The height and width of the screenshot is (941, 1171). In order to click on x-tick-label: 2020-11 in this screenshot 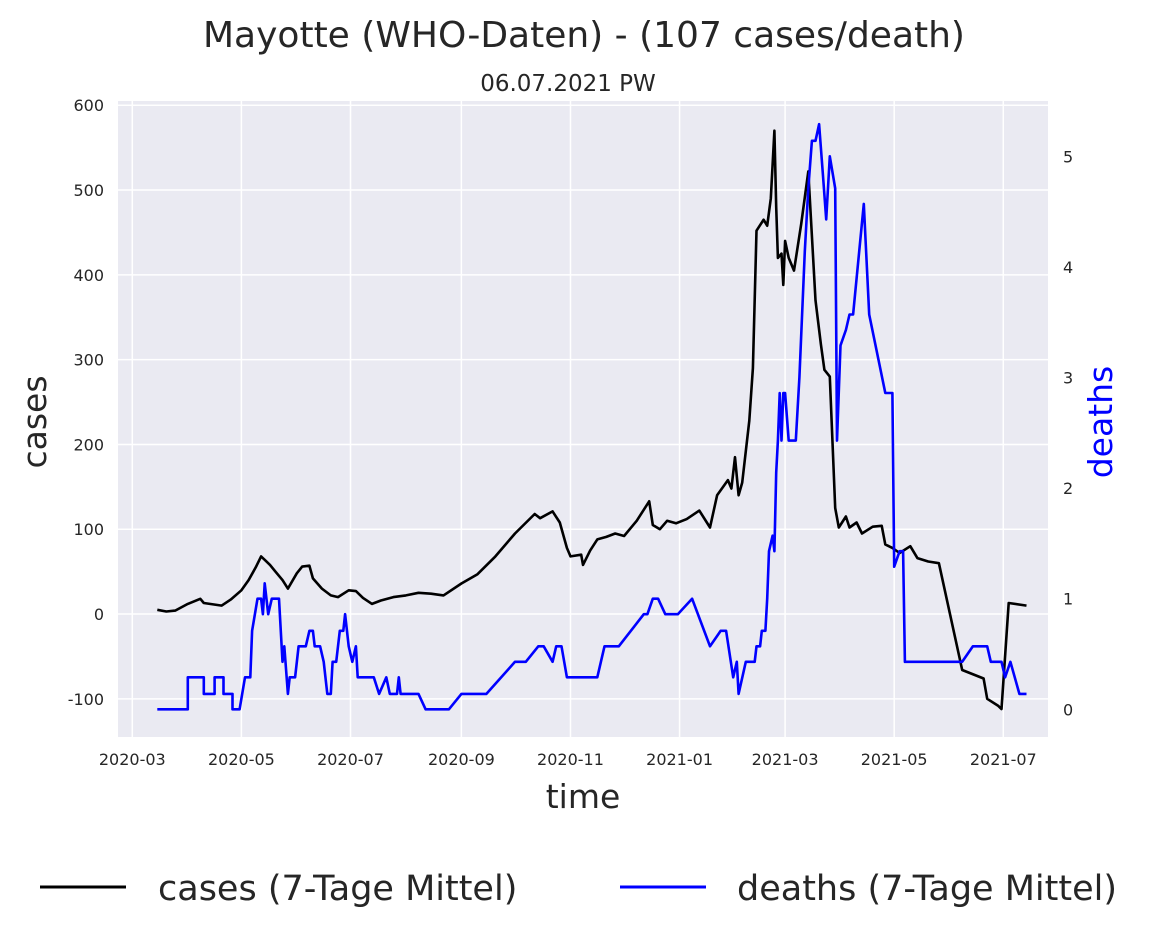, I will do `click(570, 759)`.